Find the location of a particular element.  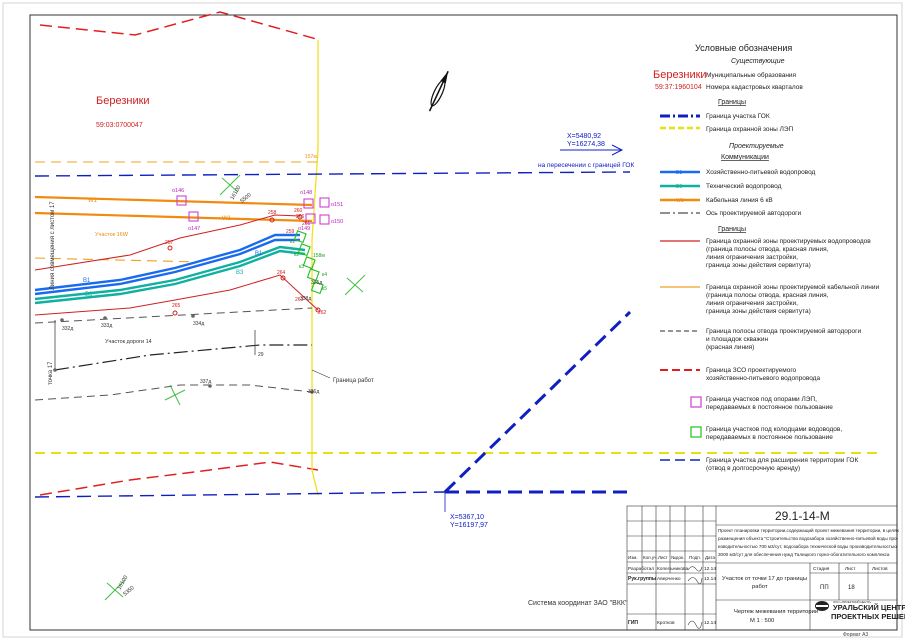

legend-road-strip-line: и площадок скважин is located at coordinates (737, 339).